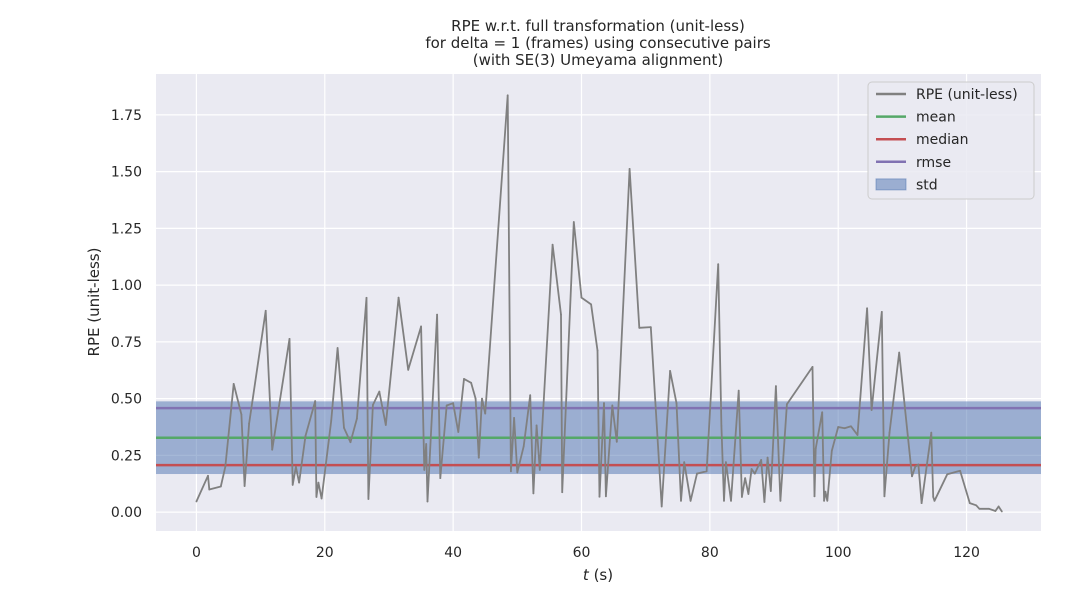 The height and width of the screenshot is (602, 1085). Describe the element at coordinates (126, 314) in the screenshot. I see `y-tick-labels: 0.00 0.25 0.50 0.75 1.00 1.25 1.50 1.75` at that location.